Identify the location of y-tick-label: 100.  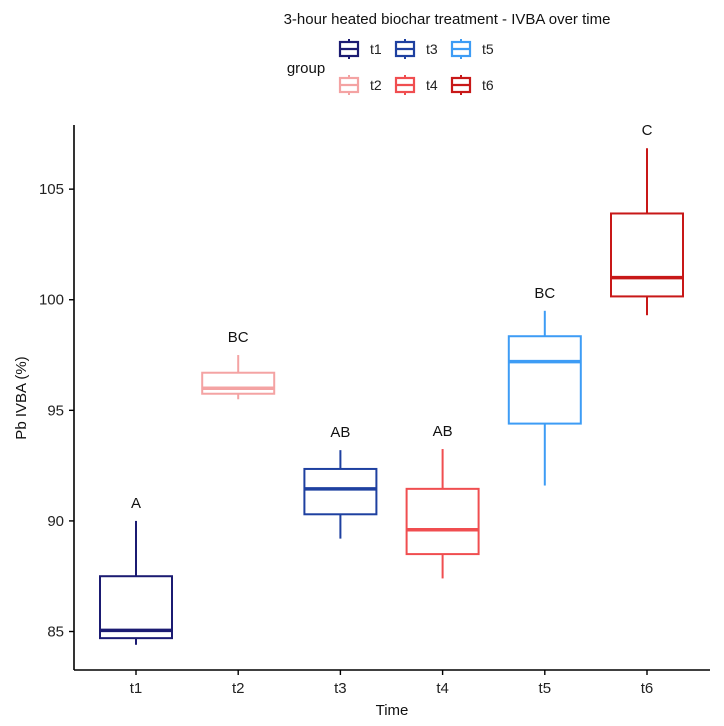
(51, 300).